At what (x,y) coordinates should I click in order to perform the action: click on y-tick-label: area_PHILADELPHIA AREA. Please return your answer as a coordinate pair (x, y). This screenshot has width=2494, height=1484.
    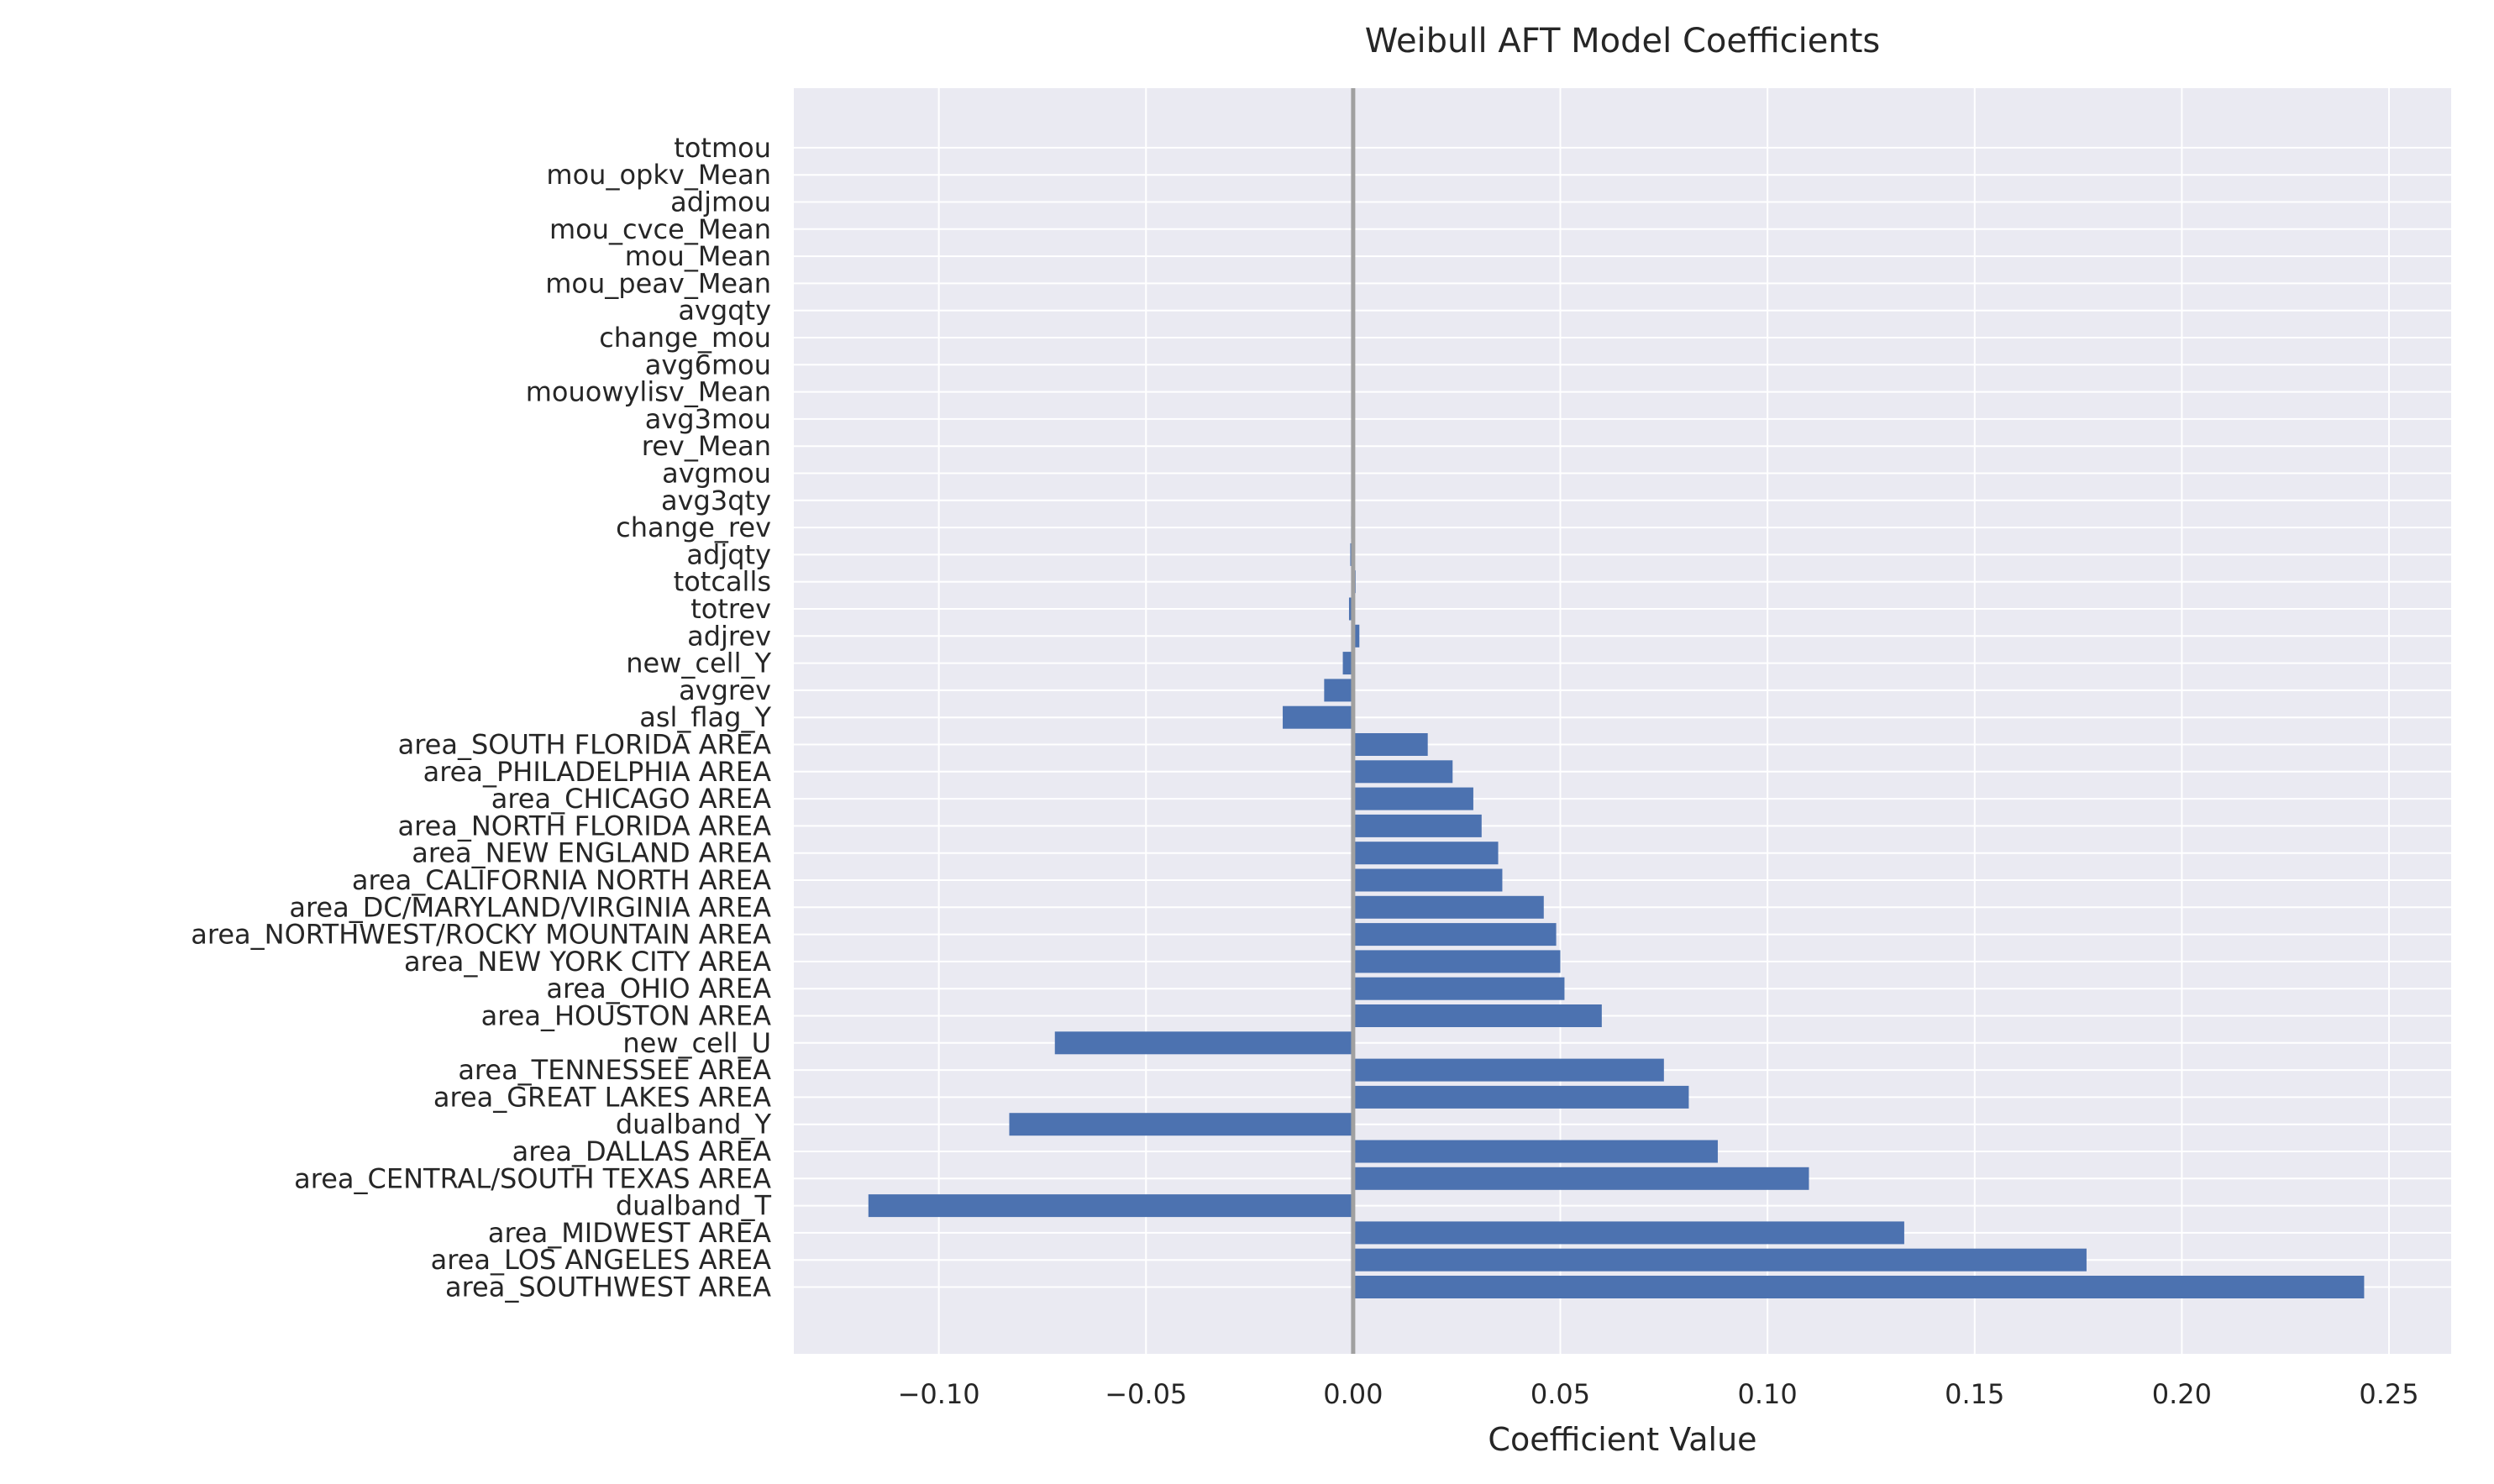
    Looking at the image, I should click on (598, 772).